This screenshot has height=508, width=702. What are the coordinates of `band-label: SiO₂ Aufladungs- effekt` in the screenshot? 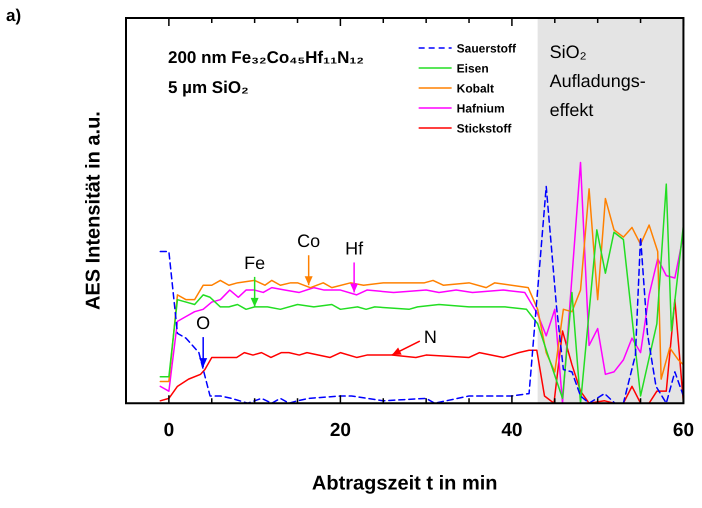 It's located at (598, 81).